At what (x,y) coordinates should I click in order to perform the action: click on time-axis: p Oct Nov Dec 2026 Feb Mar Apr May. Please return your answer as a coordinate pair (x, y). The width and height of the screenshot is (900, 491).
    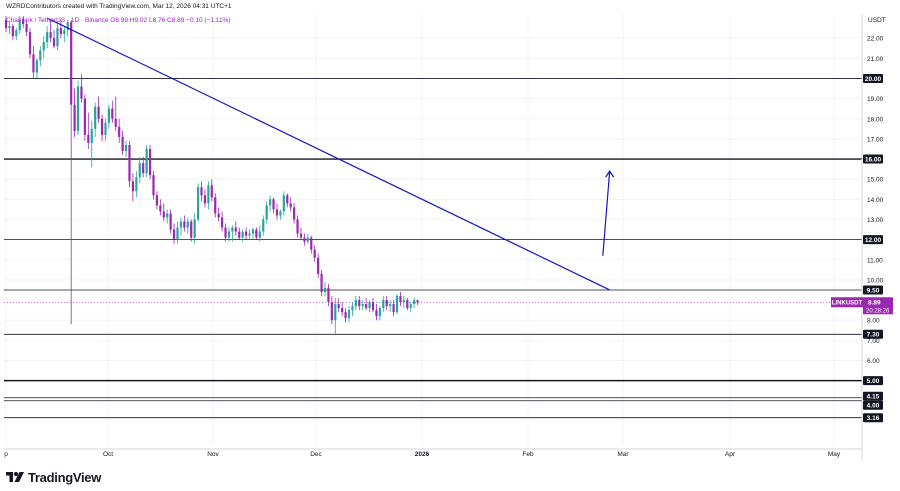
    Looking at the image, I should click on (433, 453).